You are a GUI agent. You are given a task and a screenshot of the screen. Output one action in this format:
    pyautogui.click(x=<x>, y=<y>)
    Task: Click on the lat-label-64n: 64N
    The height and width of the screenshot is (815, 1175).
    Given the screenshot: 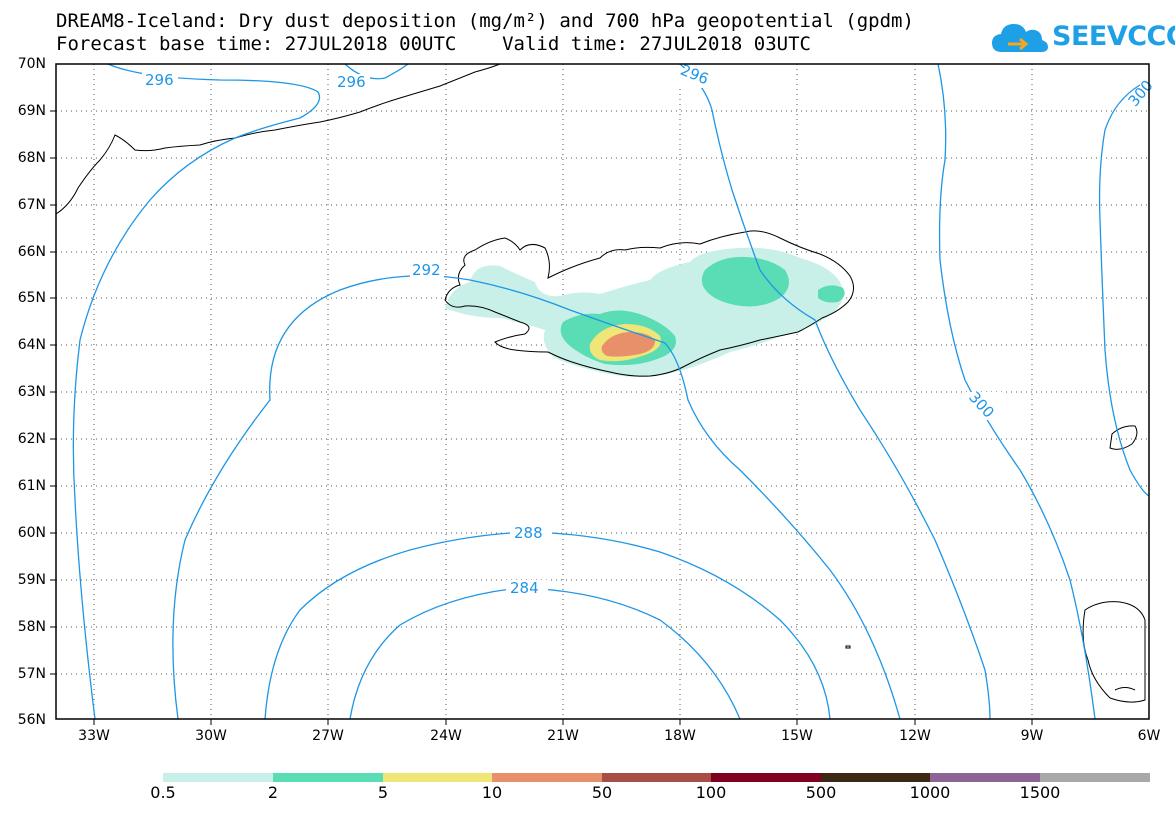 What is the action you would take?
    pyautogui.click(x=31, y=345)
    